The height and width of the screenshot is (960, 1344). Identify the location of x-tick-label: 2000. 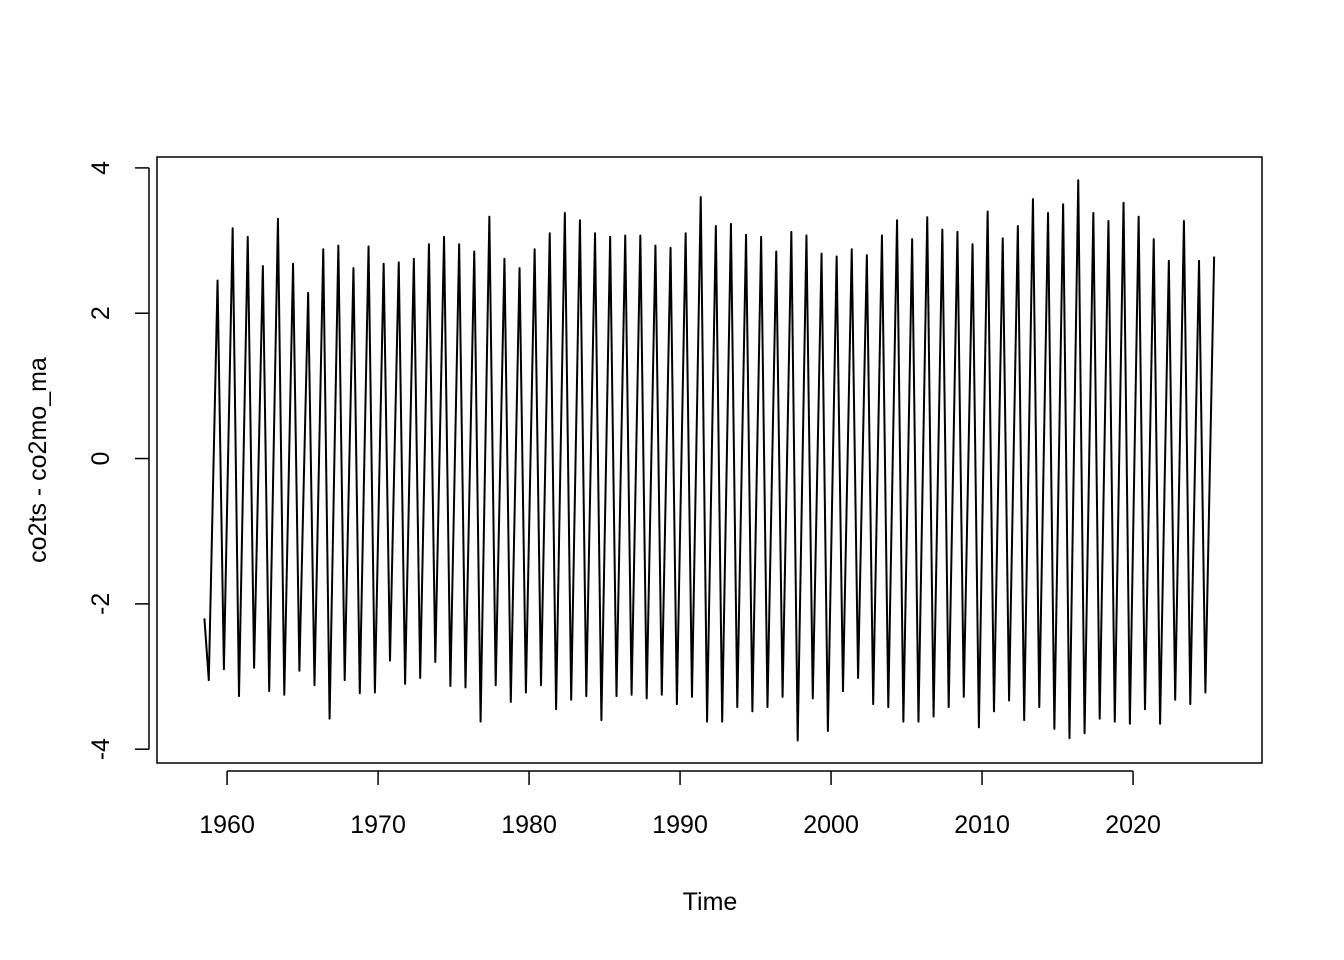
(831, 825).